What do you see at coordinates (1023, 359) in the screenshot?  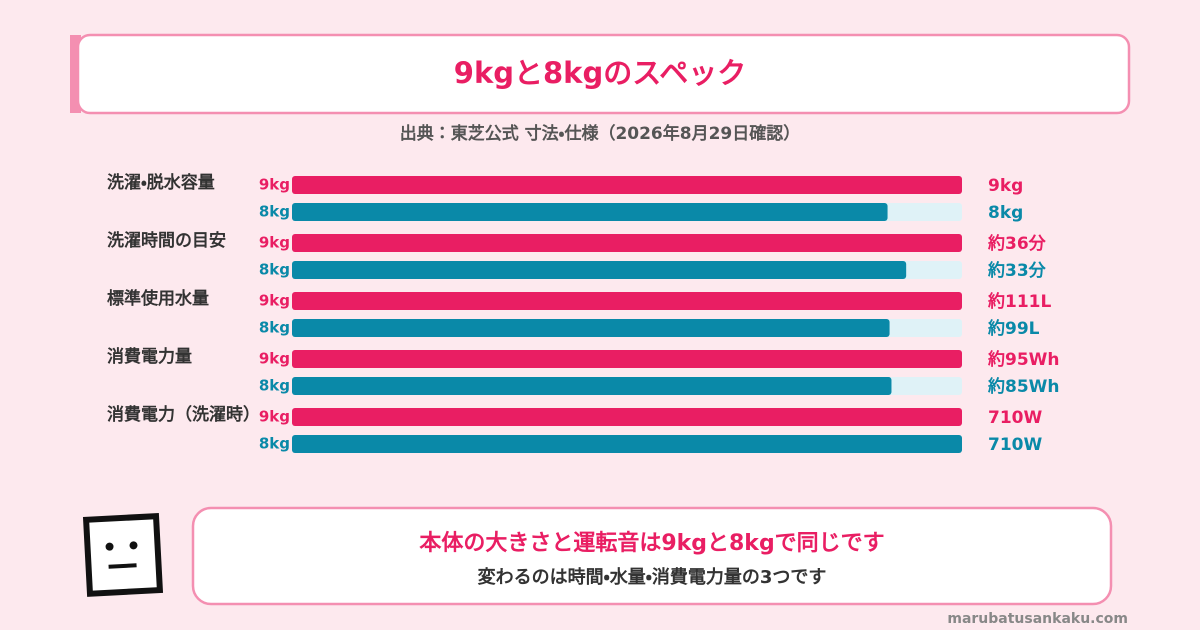 I see `value-label: 約95Wh` at bounding box center [1023, 359].